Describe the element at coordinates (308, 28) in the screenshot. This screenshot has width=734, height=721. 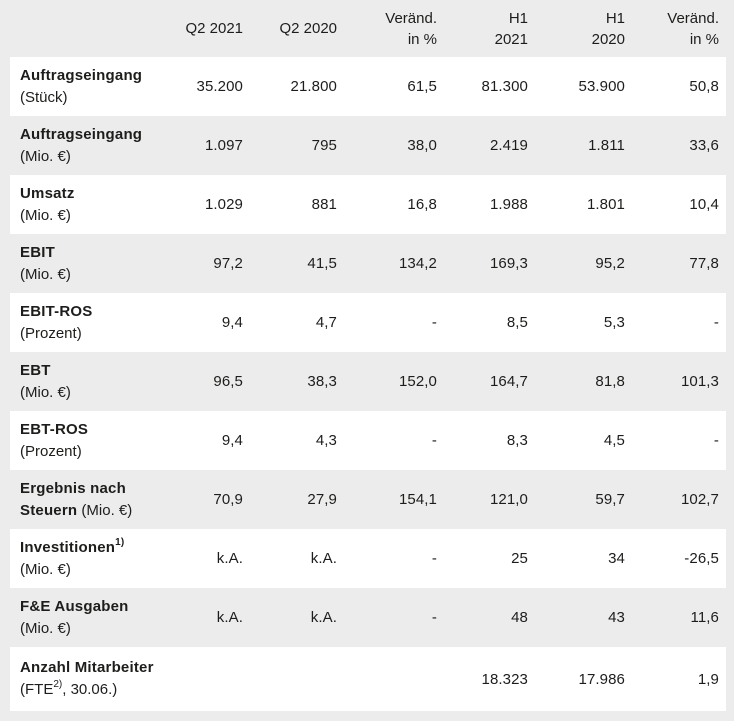
I see `column-header-line1: Q2 2020` at that location.